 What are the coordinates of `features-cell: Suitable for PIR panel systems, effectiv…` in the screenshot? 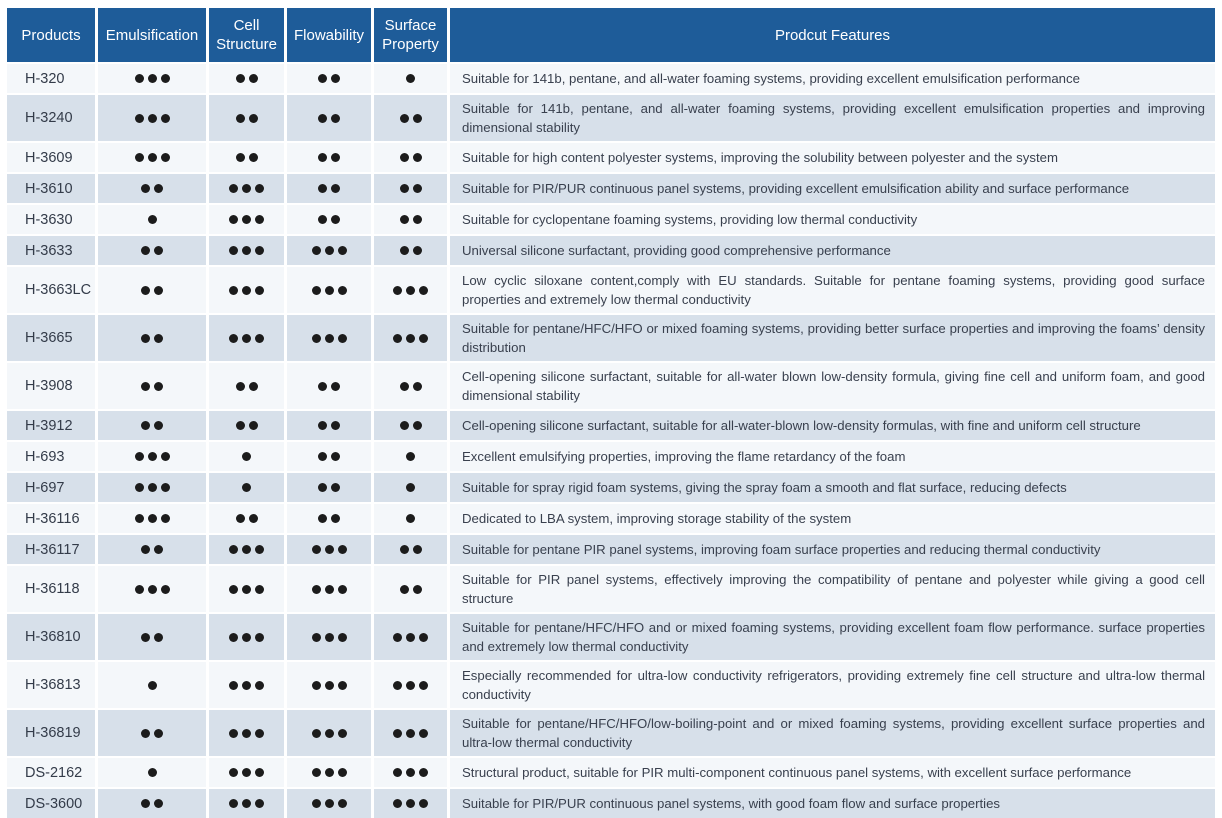 It's located at (832, 589).